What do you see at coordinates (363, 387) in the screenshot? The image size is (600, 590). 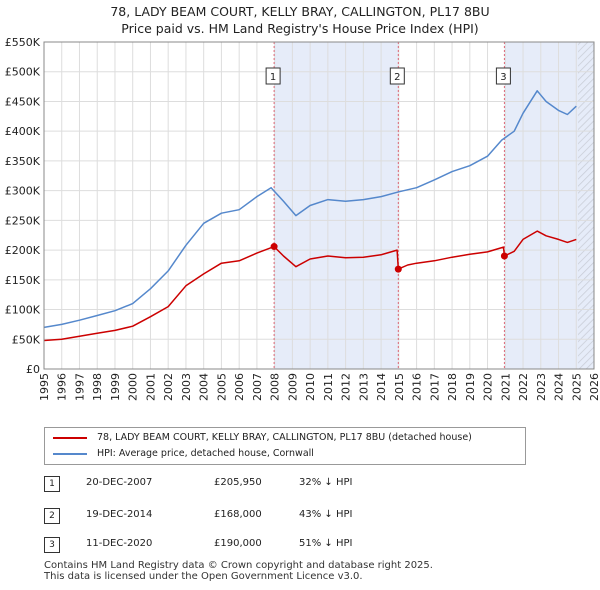 I see `x-tick-label: 2013` at bounding box center [363, 387].